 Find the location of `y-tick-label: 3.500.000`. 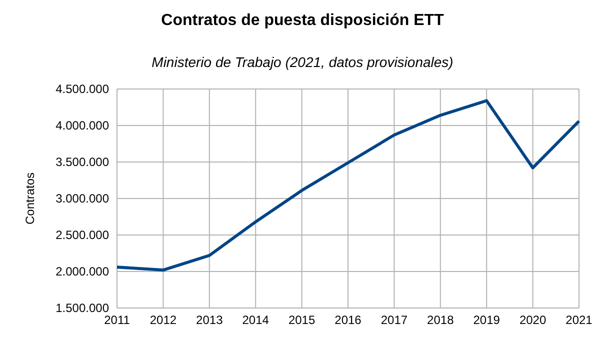

y-tick-label: 3.500.000 is located at coordinates (83, 162).